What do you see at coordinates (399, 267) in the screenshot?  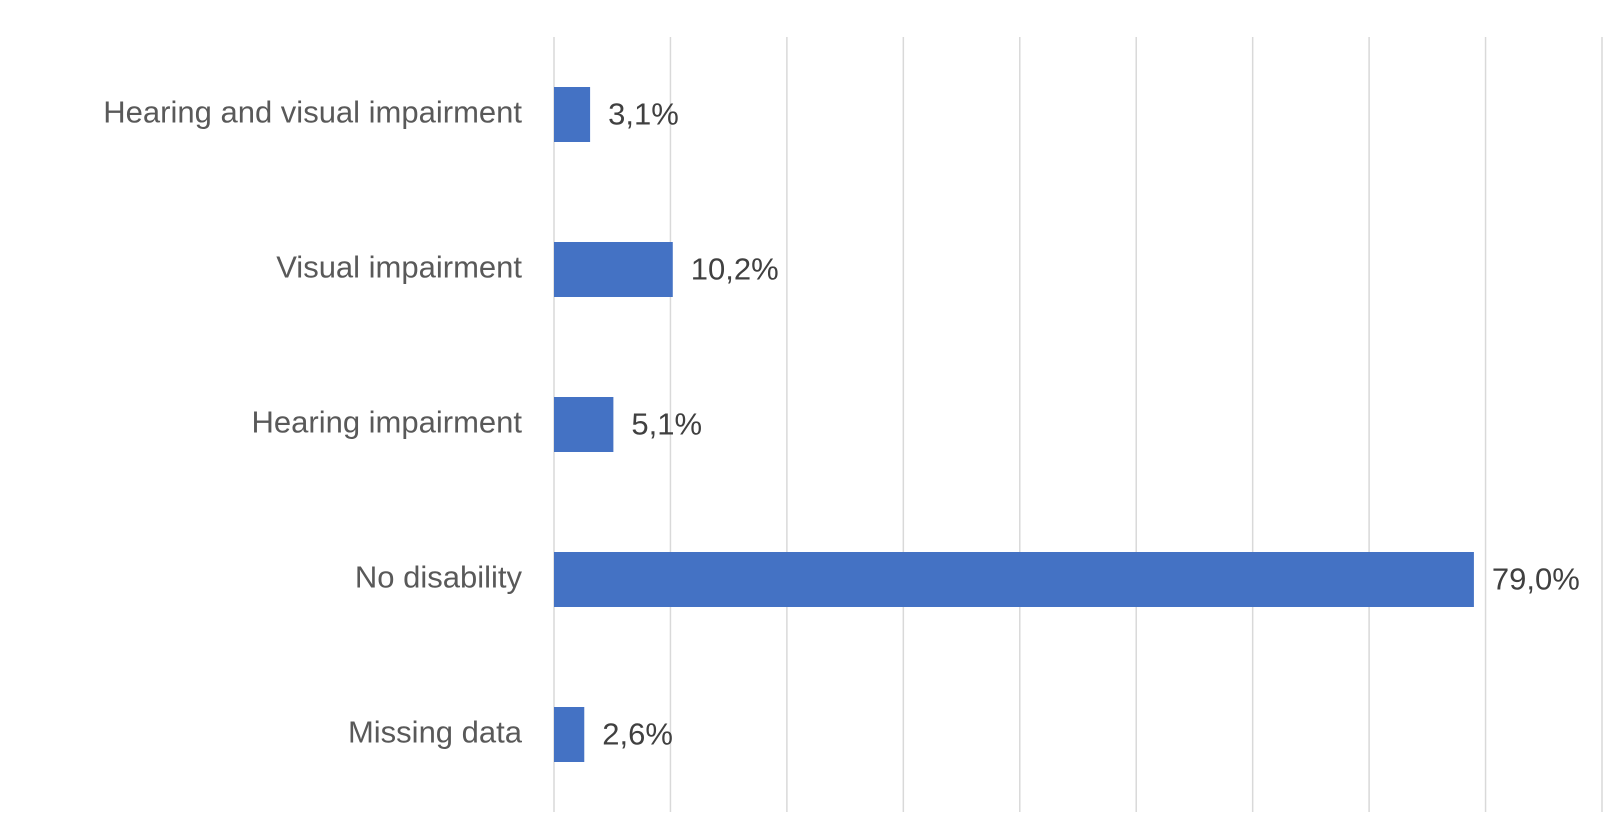 I see `y-tick-label: Visual impairment` at bounding box center [399, 267].